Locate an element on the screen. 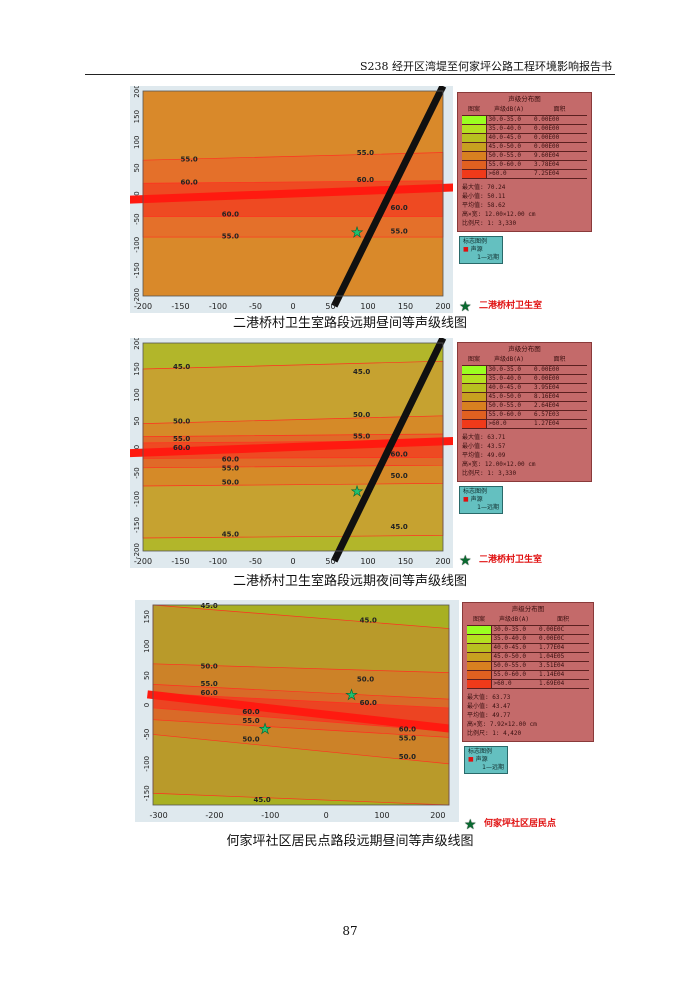  stat-value: 49.77 is located at coordinates (501, 715).